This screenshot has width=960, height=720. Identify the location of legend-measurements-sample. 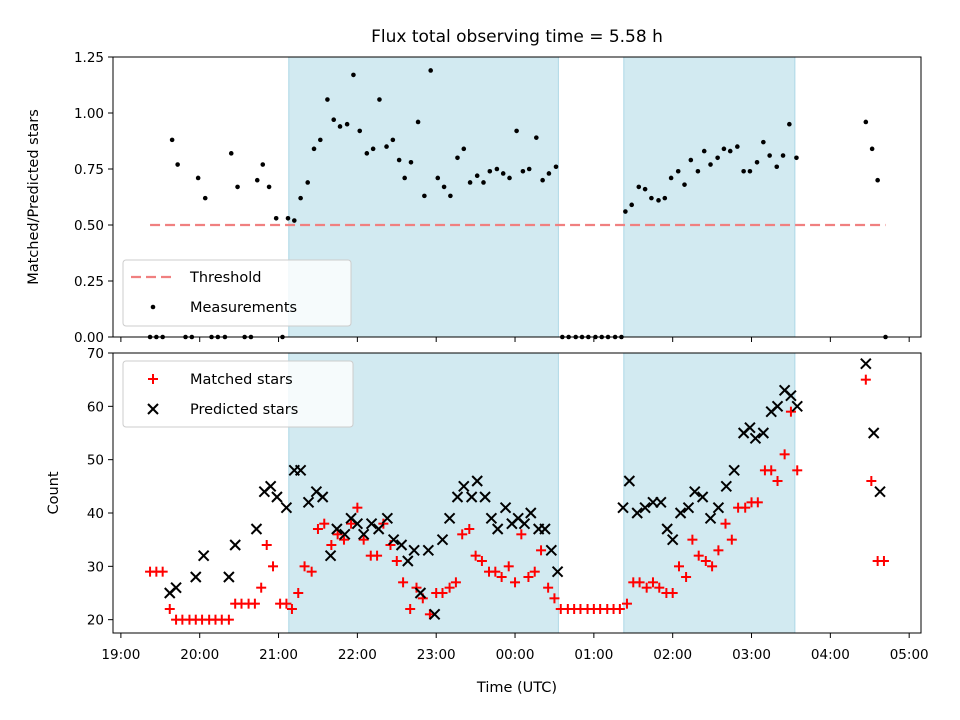
(153, 307).